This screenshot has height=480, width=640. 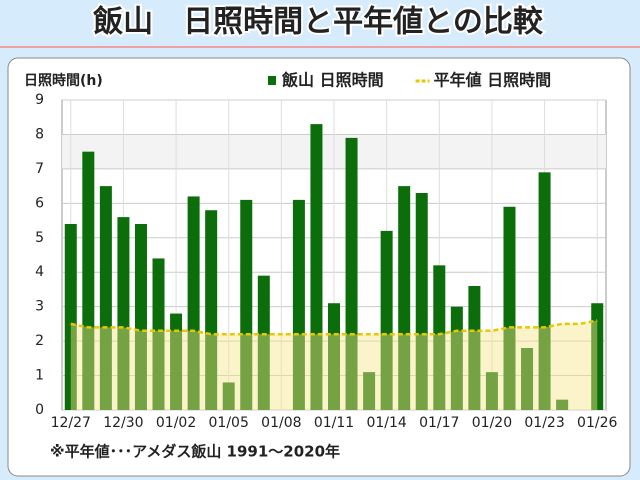 I want to click on chart-title: 飯山 日照時間と平年値との比較, so click(x=318, y=22).